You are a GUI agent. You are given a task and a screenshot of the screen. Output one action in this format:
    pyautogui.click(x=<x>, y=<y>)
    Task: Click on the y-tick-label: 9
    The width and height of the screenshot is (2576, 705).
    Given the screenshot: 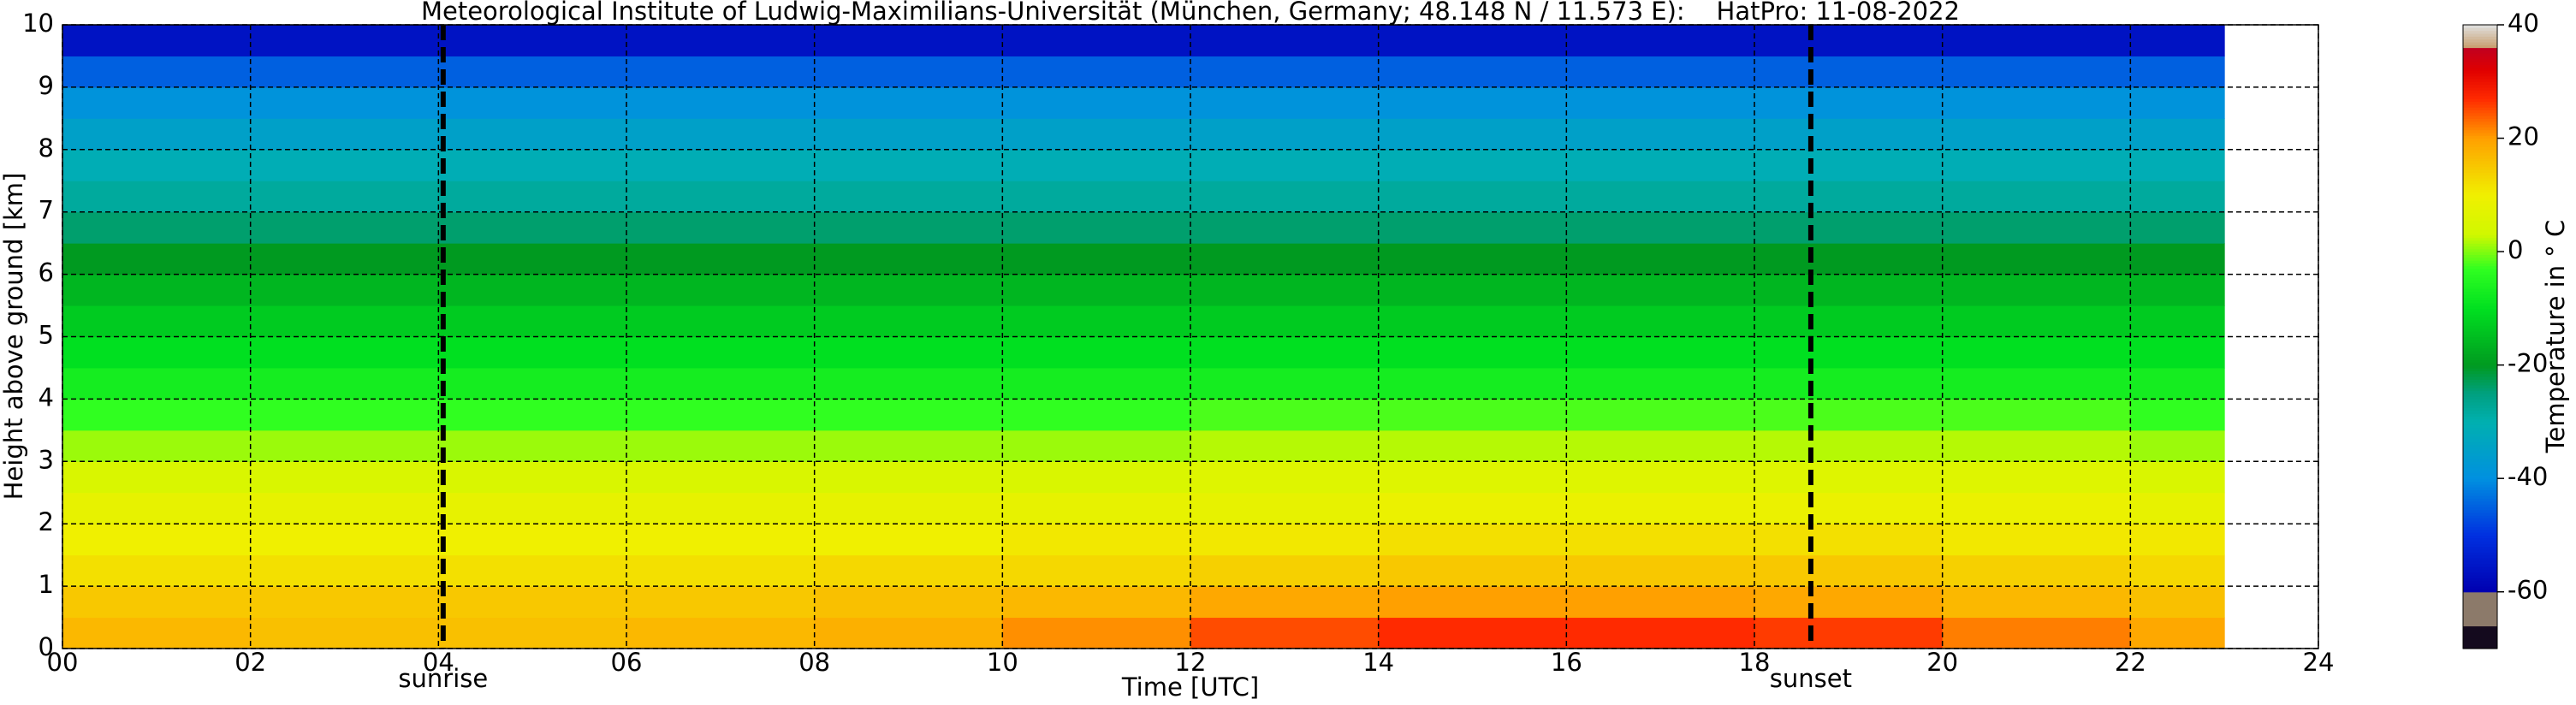 What is the action you would take?
    pyautogui.click(x=46, y=85)
    